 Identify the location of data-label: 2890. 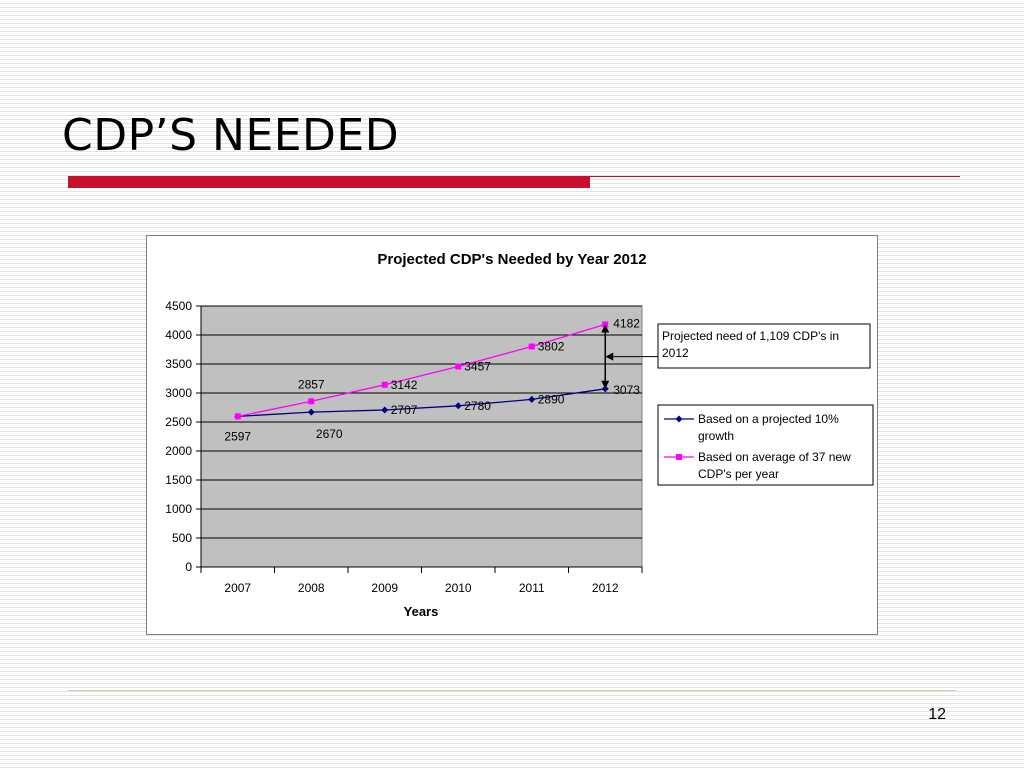
(551, 399).